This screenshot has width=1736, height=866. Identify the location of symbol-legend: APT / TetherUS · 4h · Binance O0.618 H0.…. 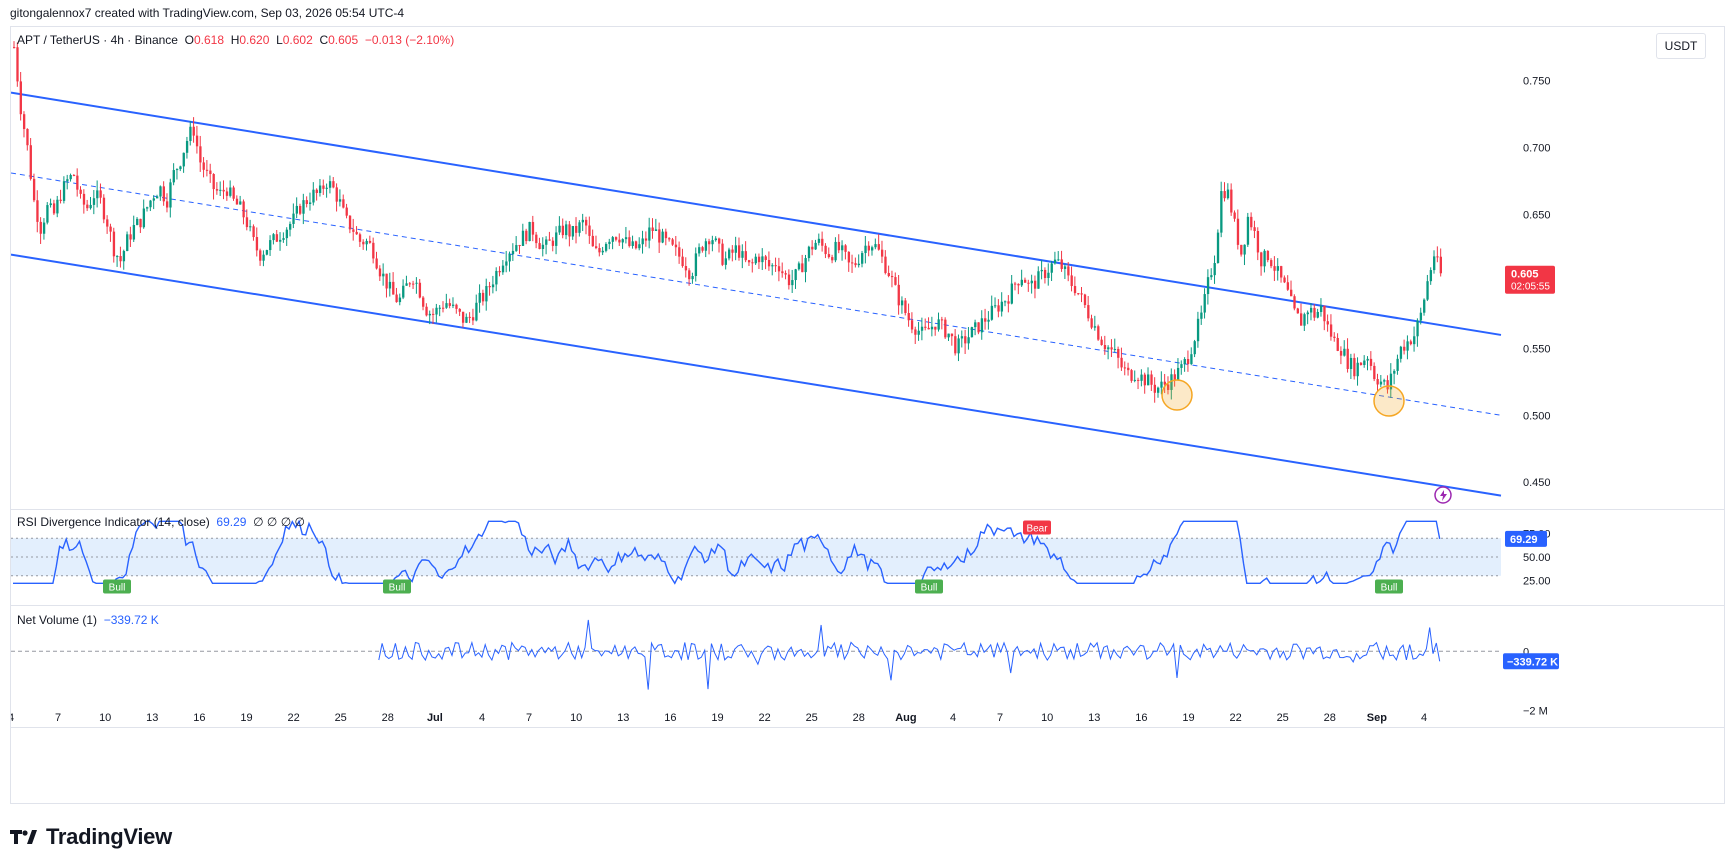
(236, 40).